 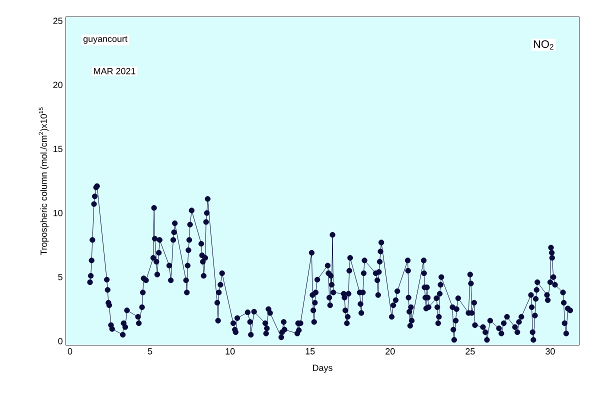 What do you see at coordinates (150, 351) in the screenshot?
I see `x-tick-label: 5` at bounding box center [150, 351].